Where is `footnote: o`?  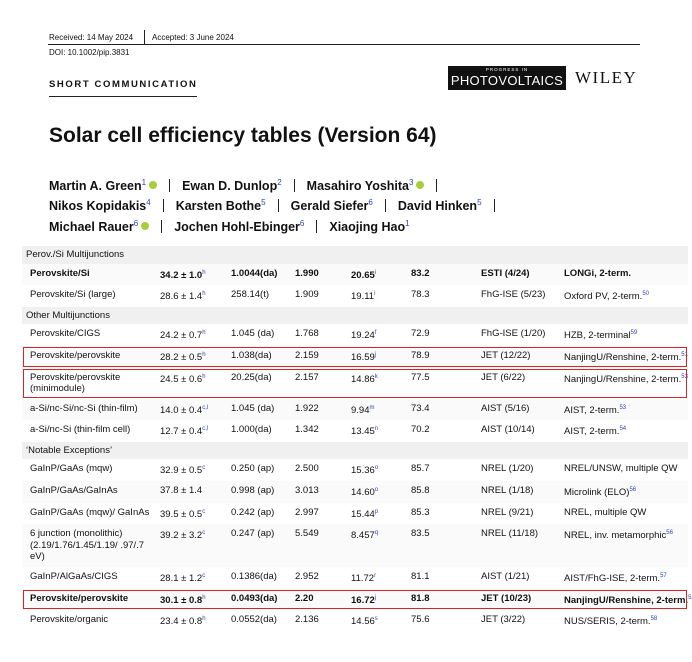
footnote: o is located at coordinates (376, 490).